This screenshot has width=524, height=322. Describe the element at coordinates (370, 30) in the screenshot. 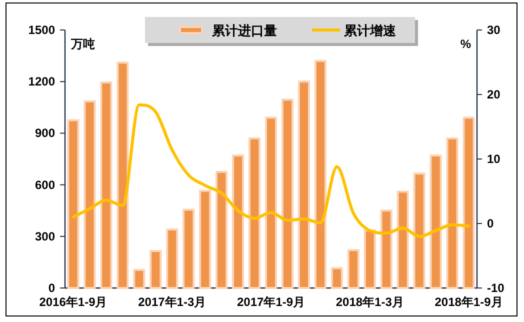

I see `legend-label: 累计增速` at that location.